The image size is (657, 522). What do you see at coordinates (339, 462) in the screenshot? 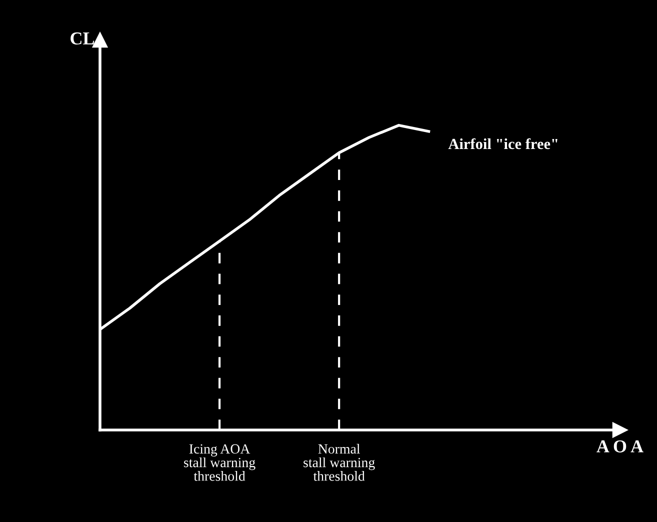
I see `x-tick-label: Normal stall warning threshold` at bounding box center [339, 462].